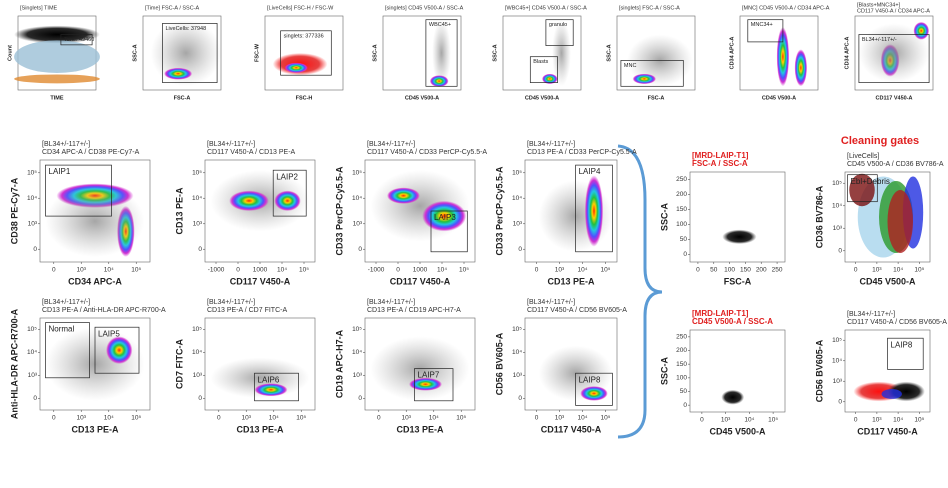 The width and height of the screenshot is (948, 488). What do you see at coordinates (440, 25) in the screenshot?
I see `gate-label: WBC45+` at bounding box center [440, 25].